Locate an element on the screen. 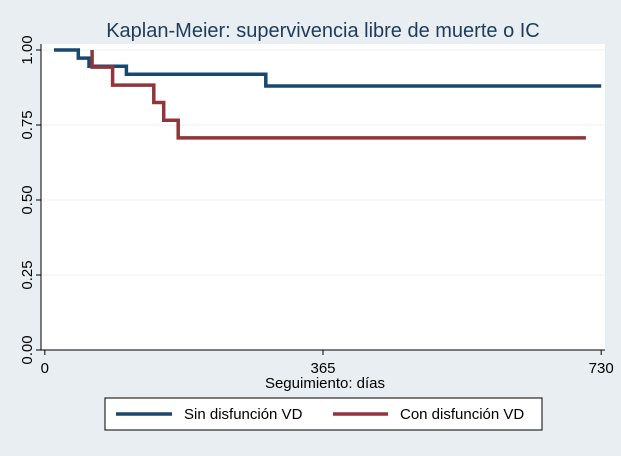  x-axis-ticks: 0 365 730 is located at coordinates (327, 363).